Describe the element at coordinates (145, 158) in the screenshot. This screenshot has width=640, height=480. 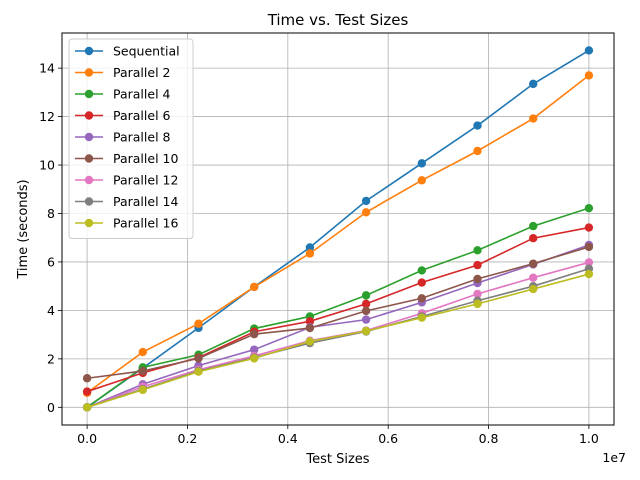
I see `legend-label: Parallel 10` at that location.